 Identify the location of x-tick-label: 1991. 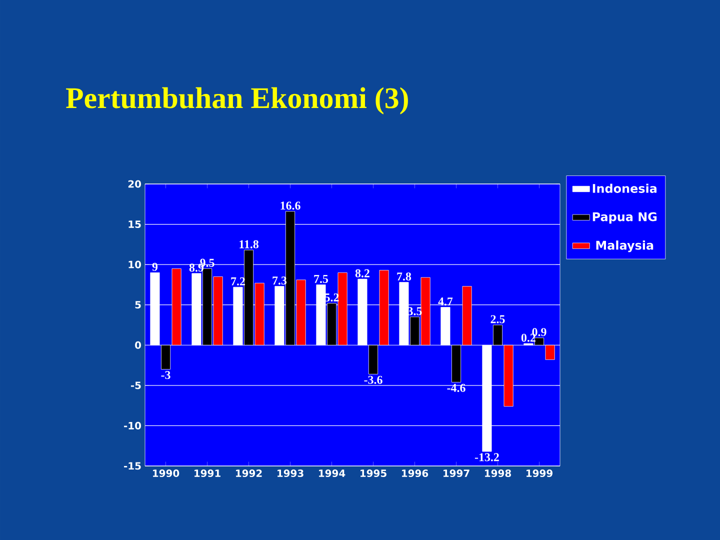
(207, 473).